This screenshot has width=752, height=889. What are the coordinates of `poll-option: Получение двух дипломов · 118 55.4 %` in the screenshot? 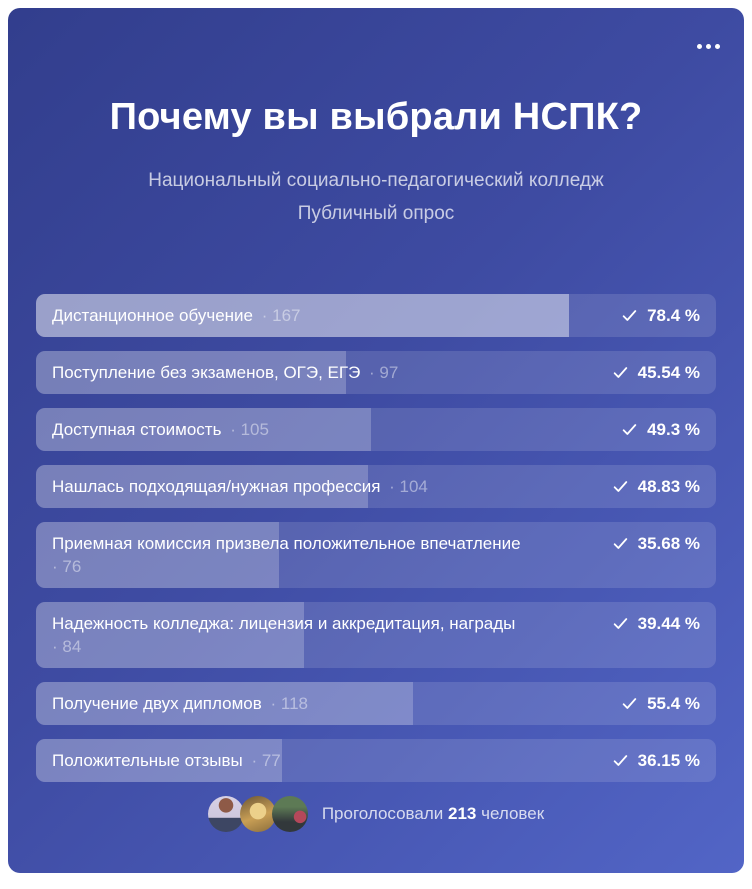 It's located at (376, 703).